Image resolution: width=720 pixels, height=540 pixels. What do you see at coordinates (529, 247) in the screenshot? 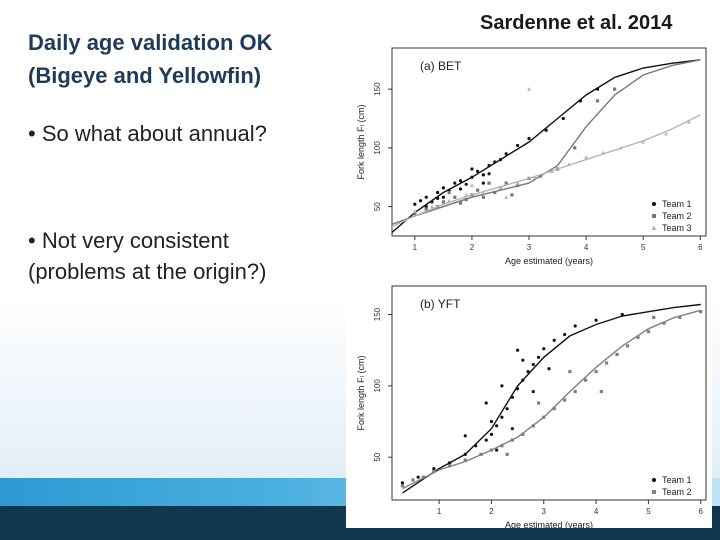
I see `x-tick-label: 3` at bounding box center [529, 247].